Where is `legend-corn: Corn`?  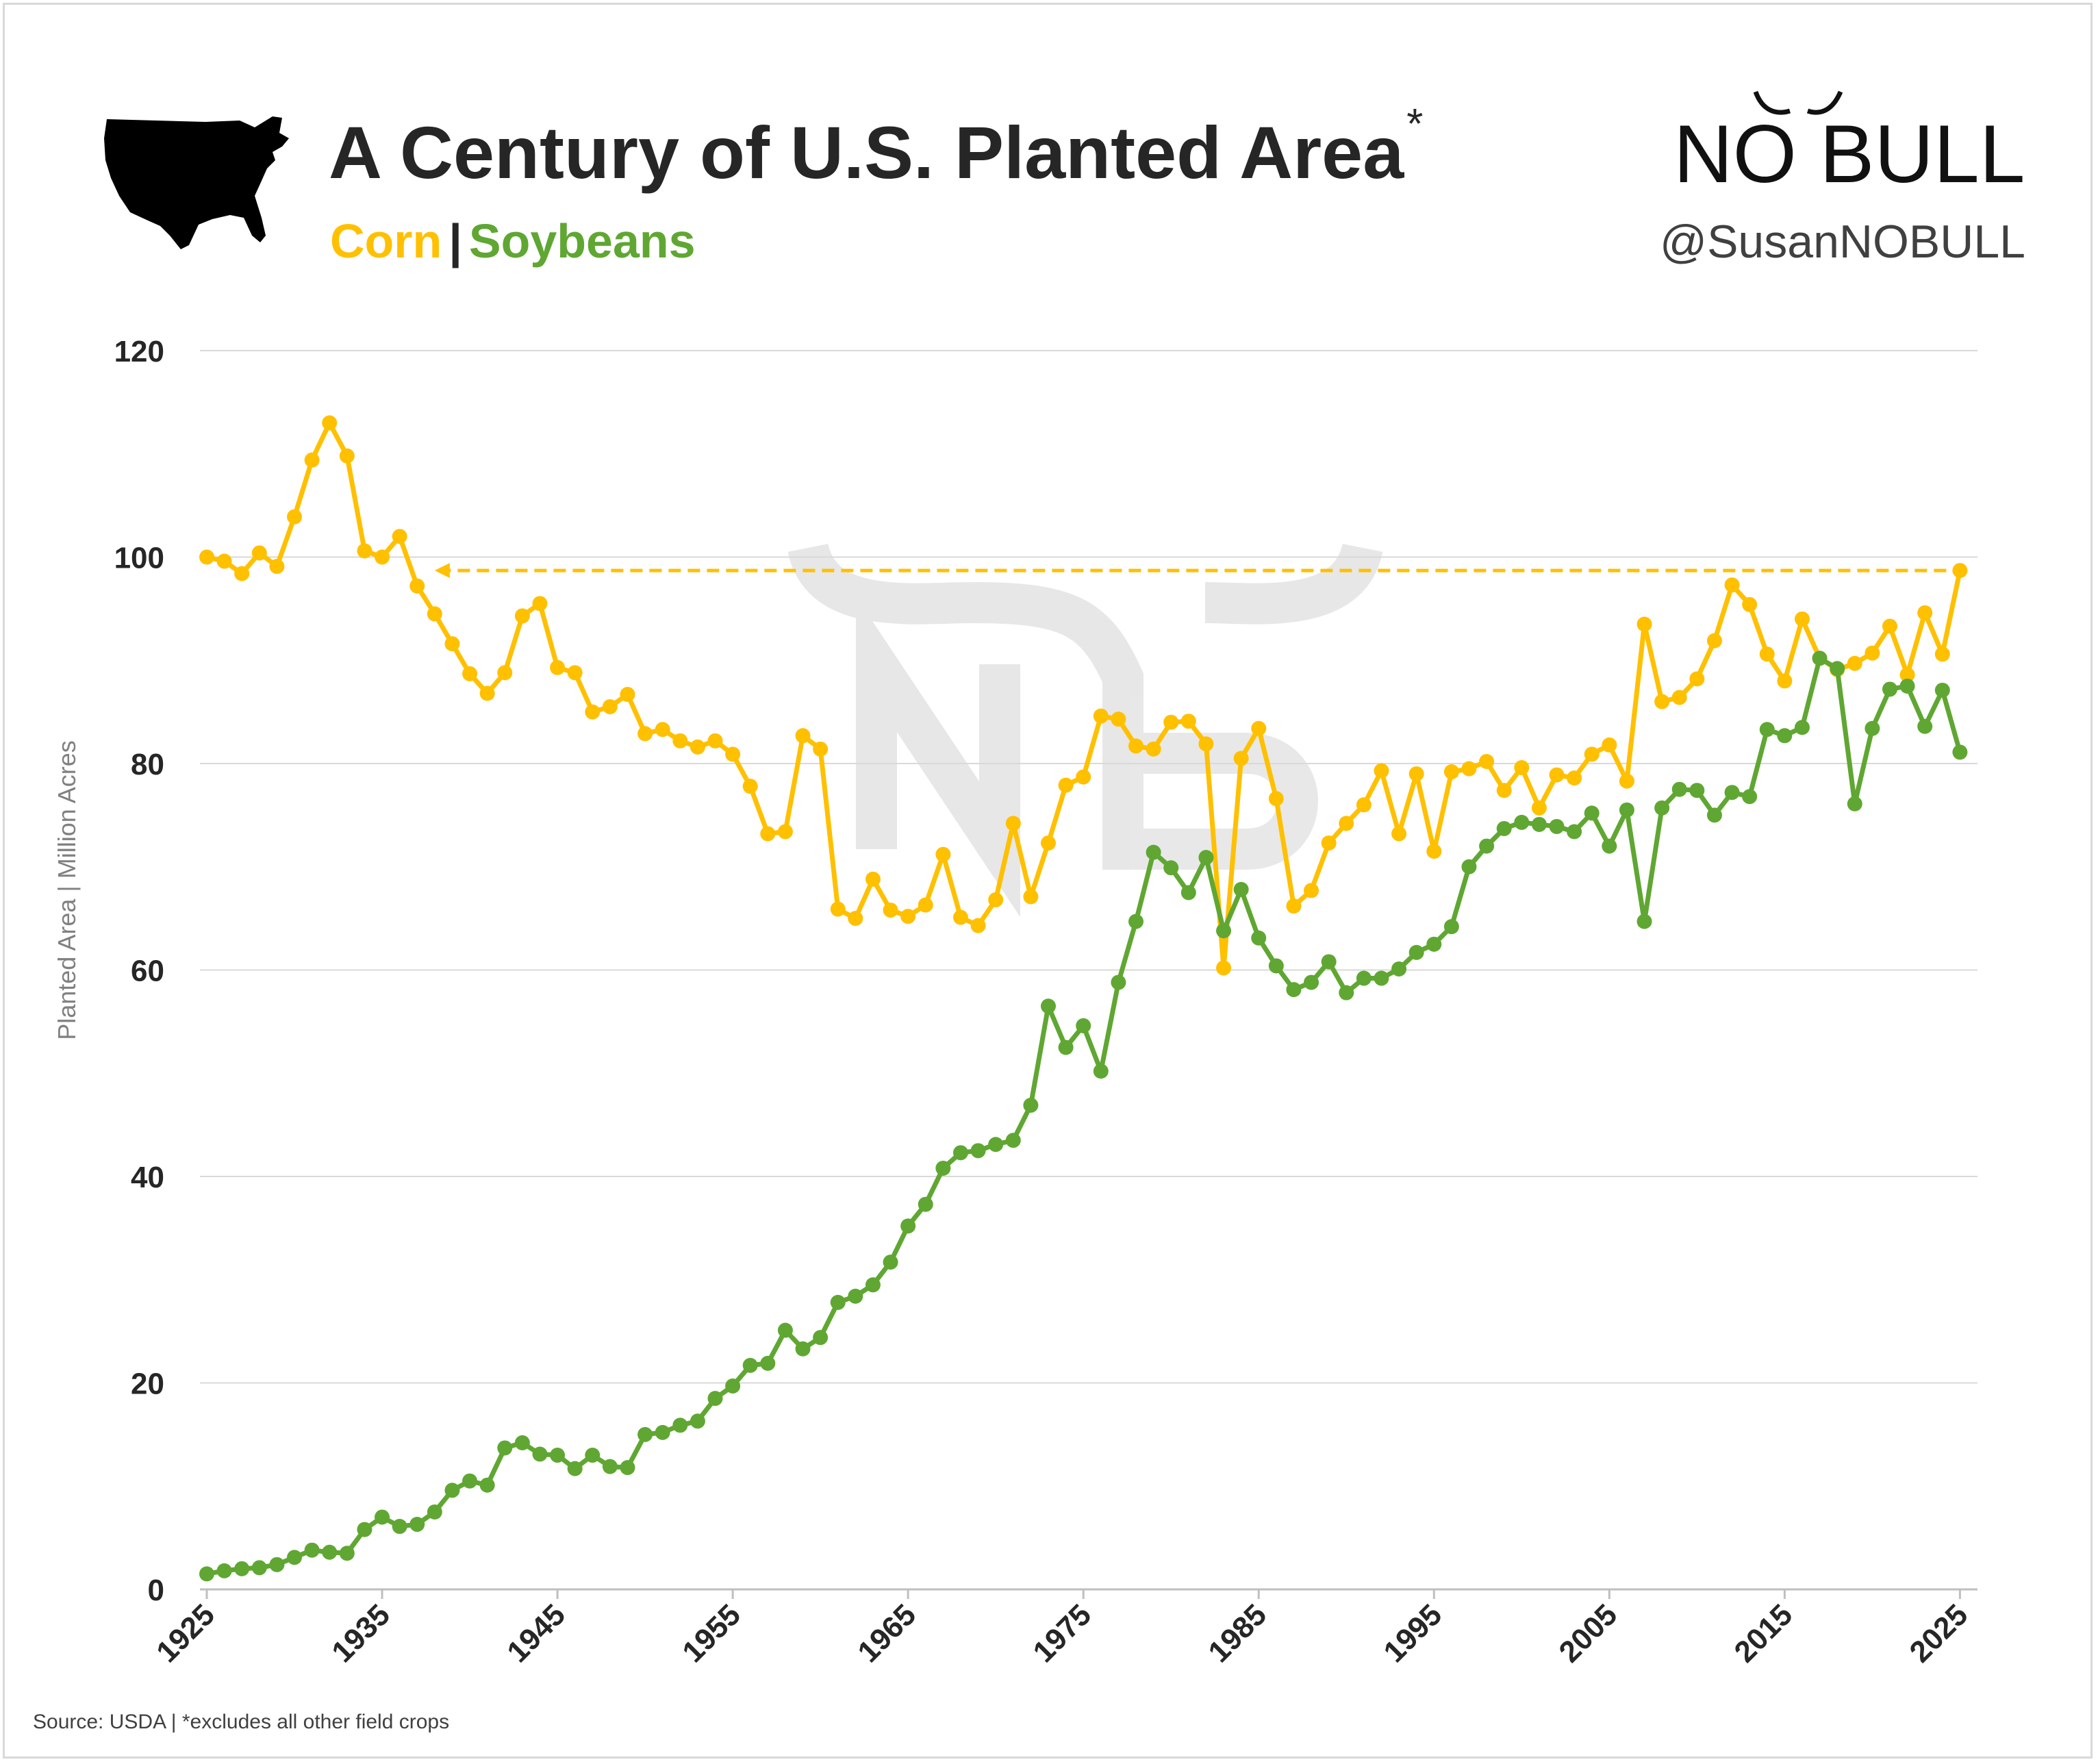
legend-corn: Corn is located at coordinates (386, 241).